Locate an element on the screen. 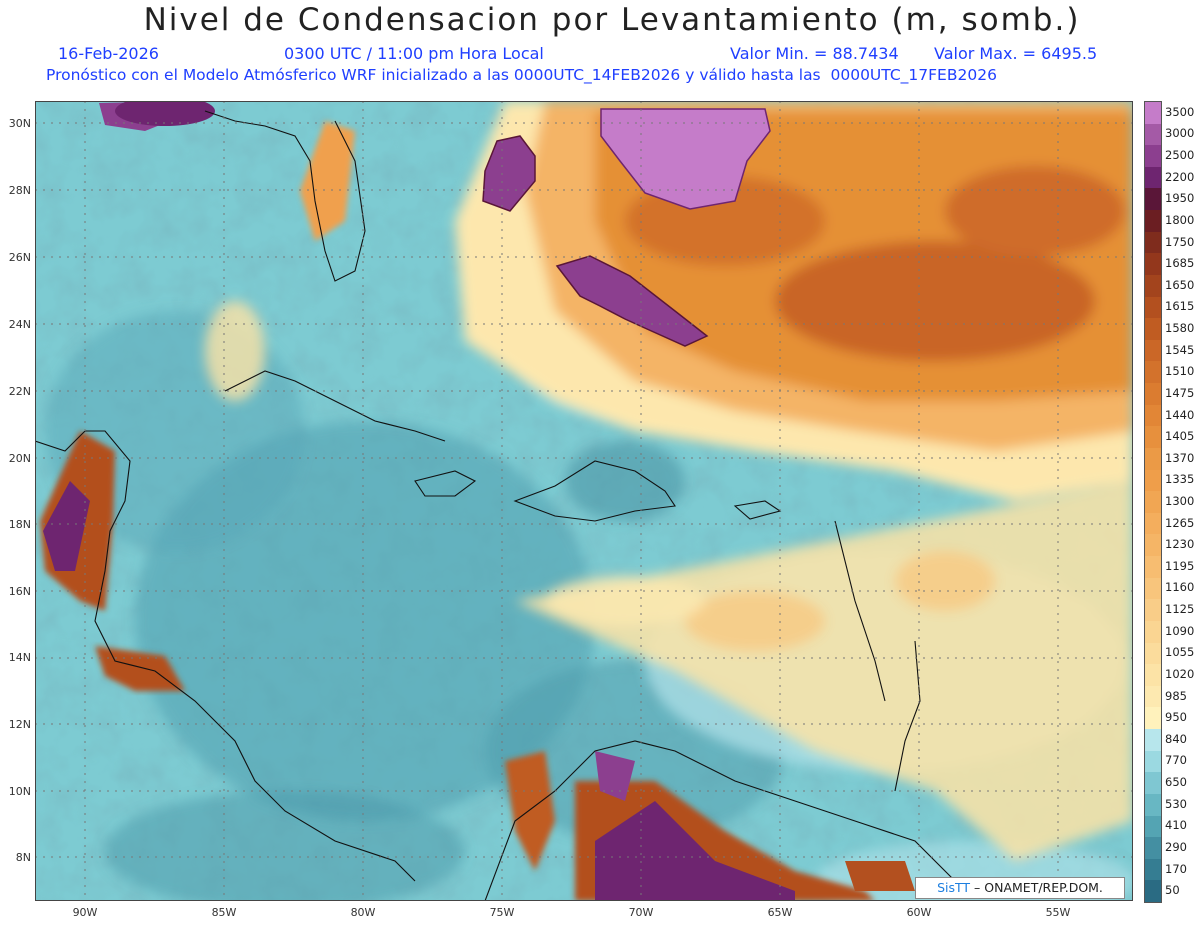  colorbar-label: 1125 is located at coordinates (1180, 609).